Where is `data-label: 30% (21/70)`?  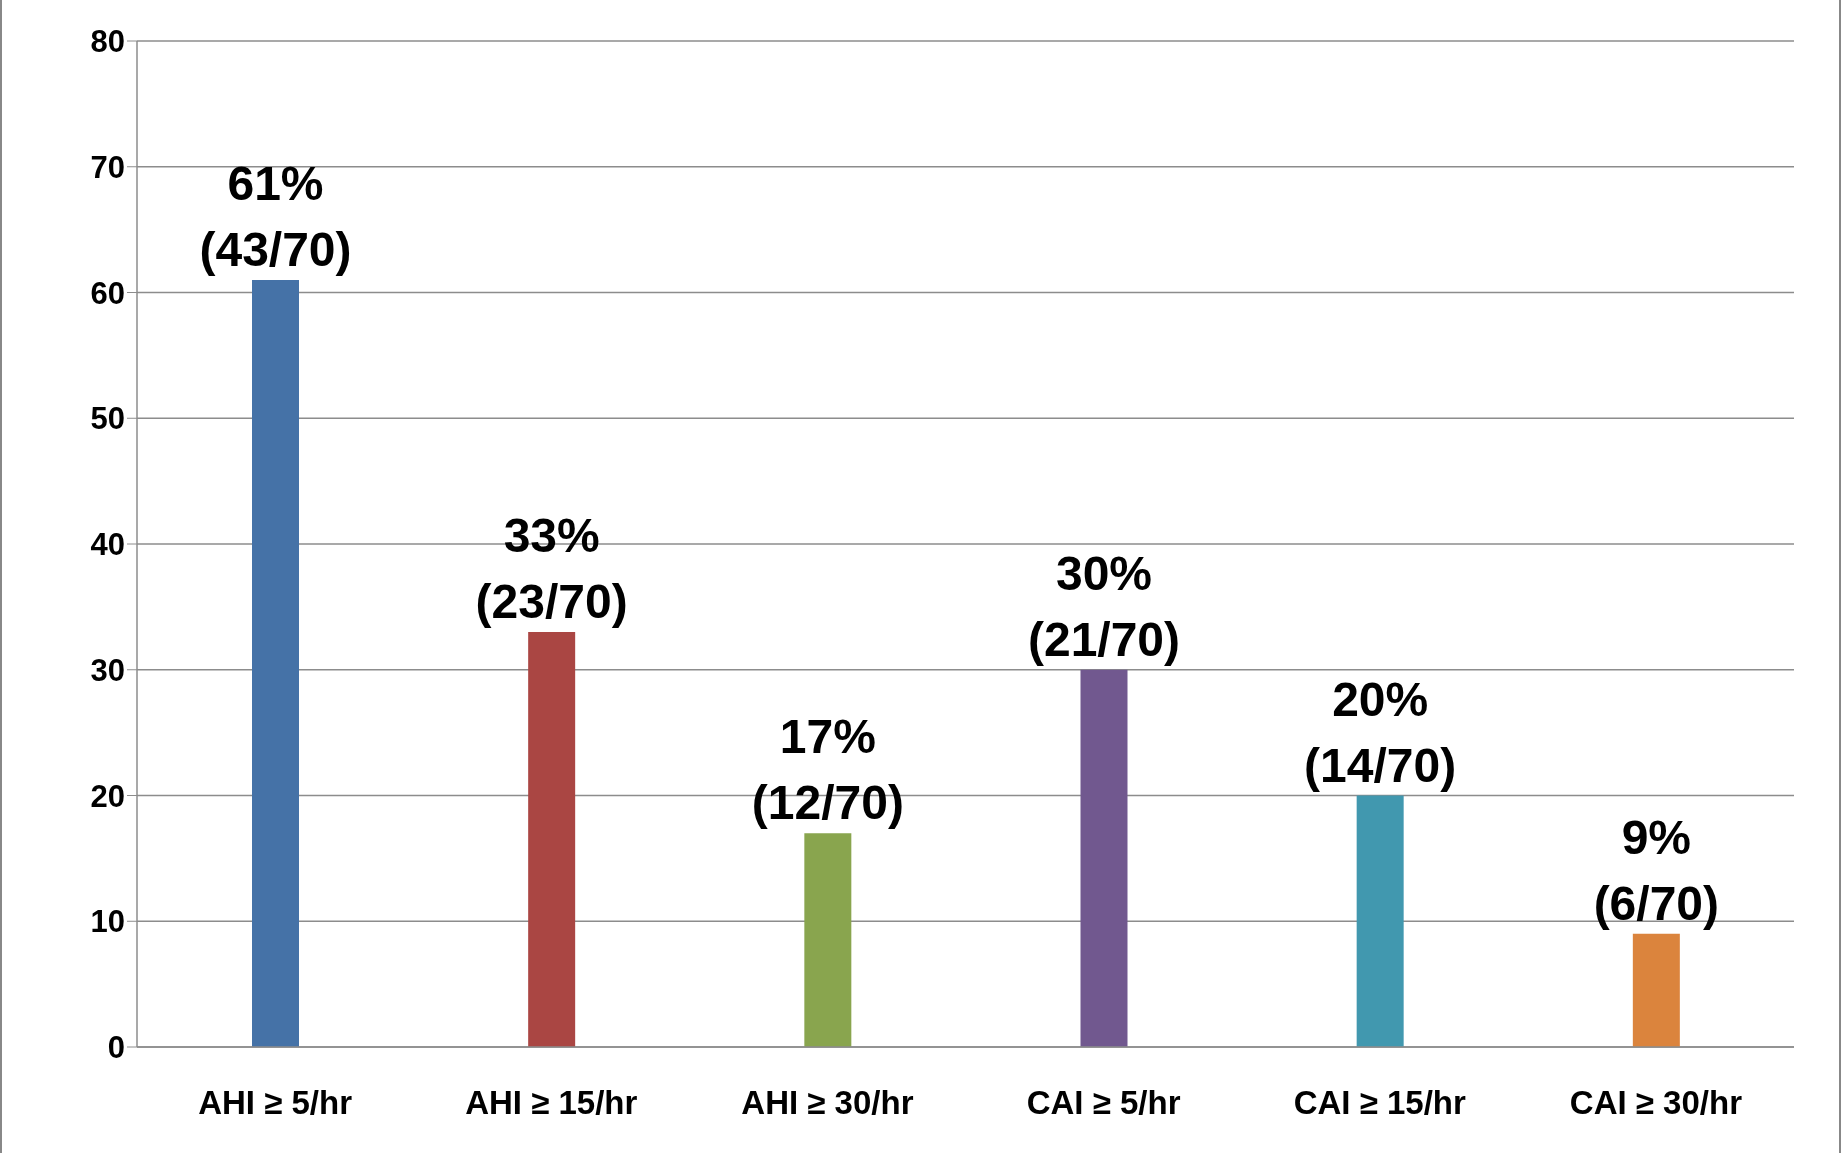
data-label: 30% (21/70) is located at coordinates (1104, 606).